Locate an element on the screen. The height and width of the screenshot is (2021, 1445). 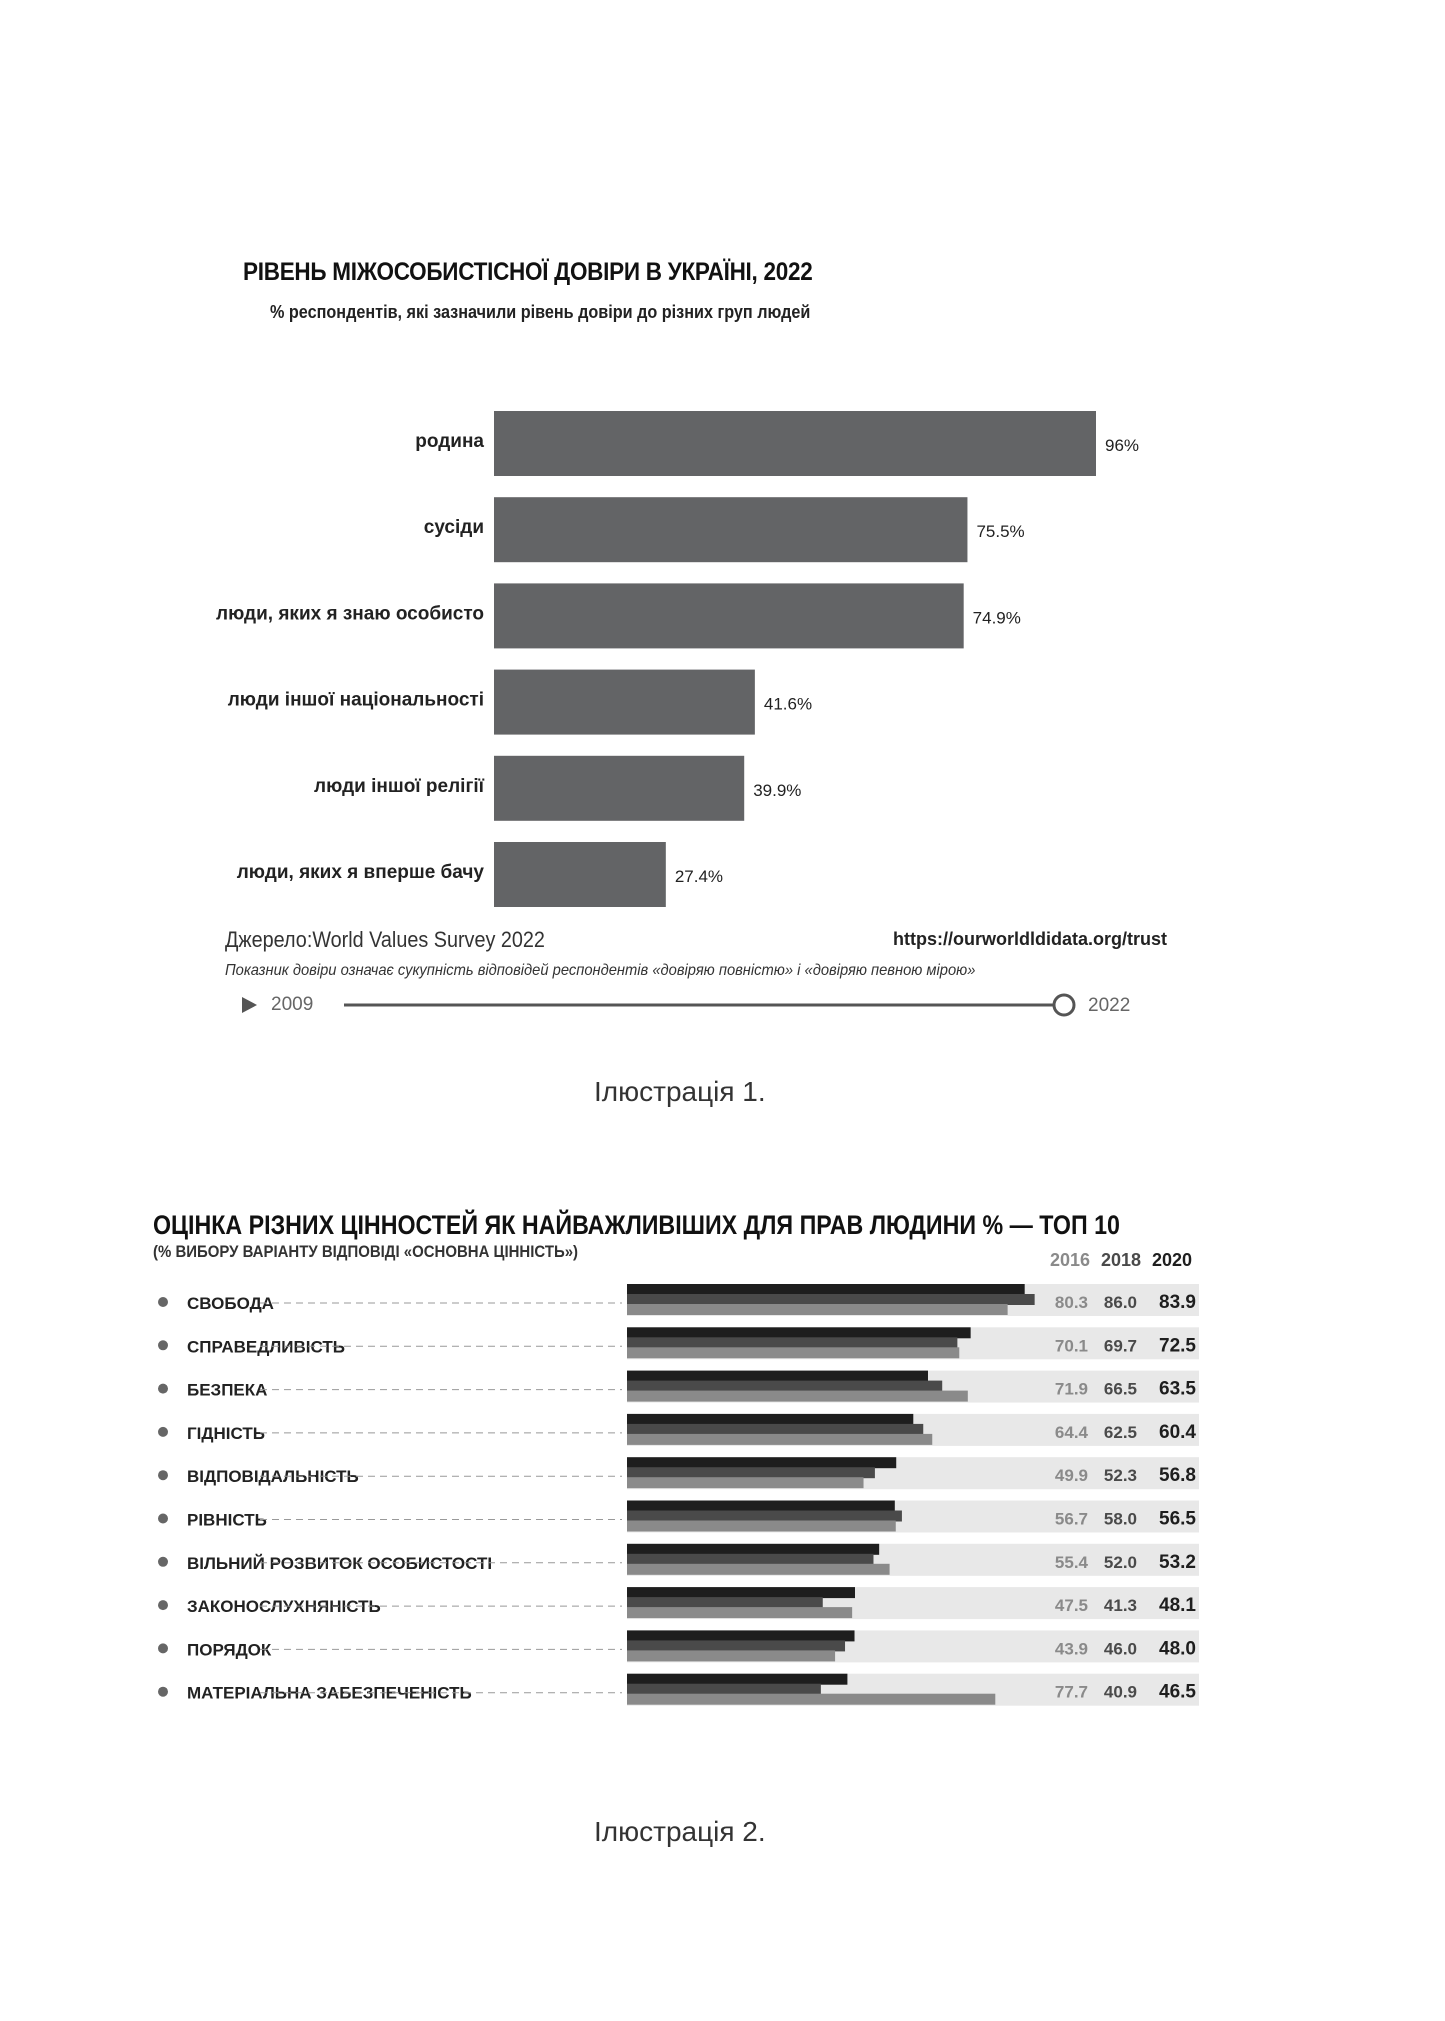
legend-2020: 2020 is located at coordinates (1172, 1260).